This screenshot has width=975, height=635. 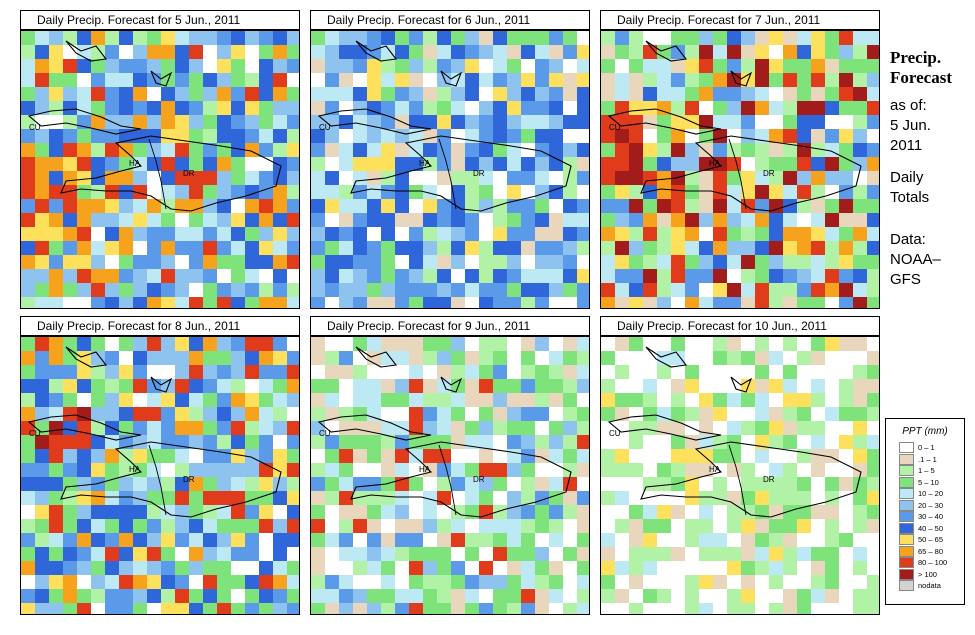 I want to click on coastline, so click(x=376, y=51).